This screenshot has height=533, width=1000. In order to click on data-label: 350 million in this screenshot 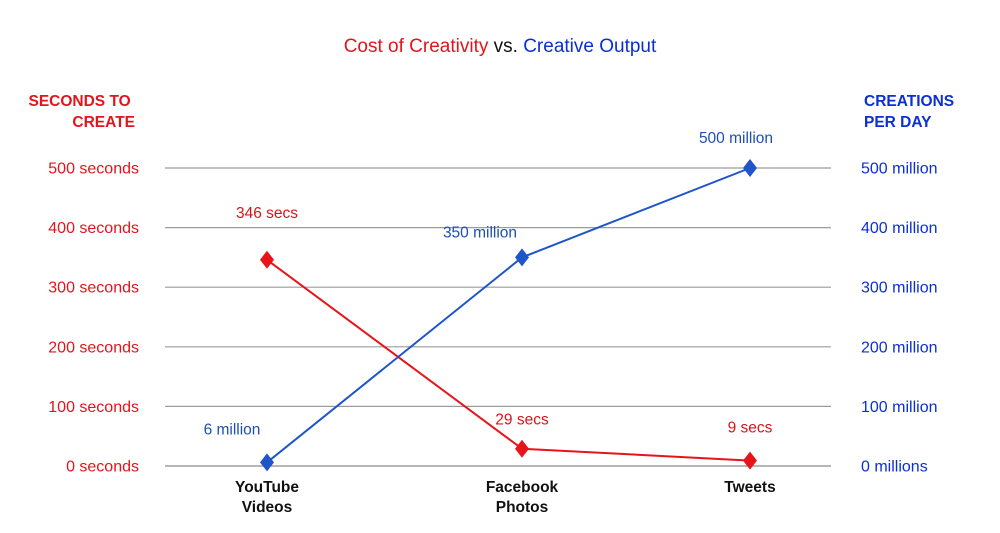, I will do `click(480, 232)`.